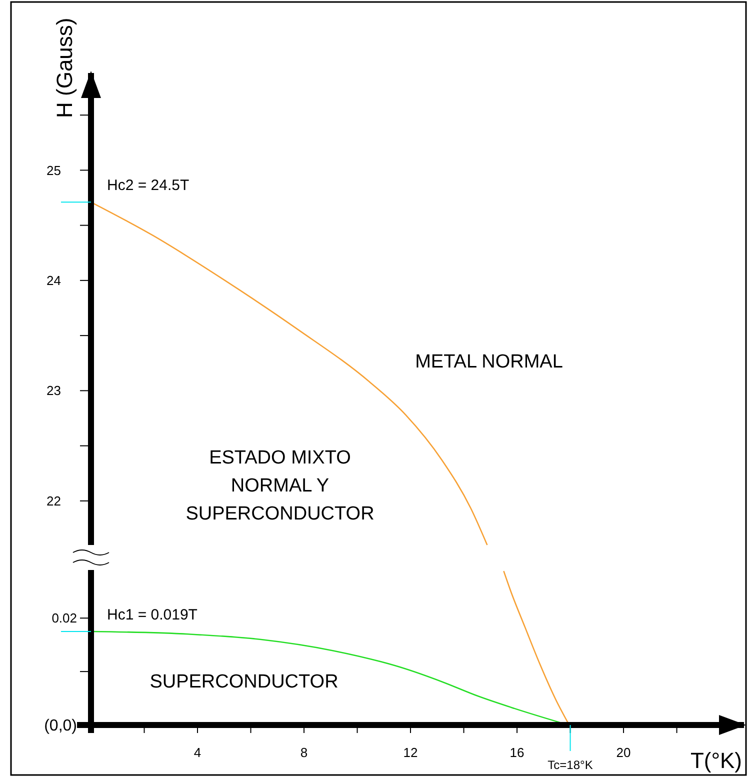 Image resolution: width=751 pixels, height=777 pixels. What do you see at coordinates (152, 615) in the screenshot?
I see `annotation: Hc1 = 0.019T` at bounding box center [152, 615].